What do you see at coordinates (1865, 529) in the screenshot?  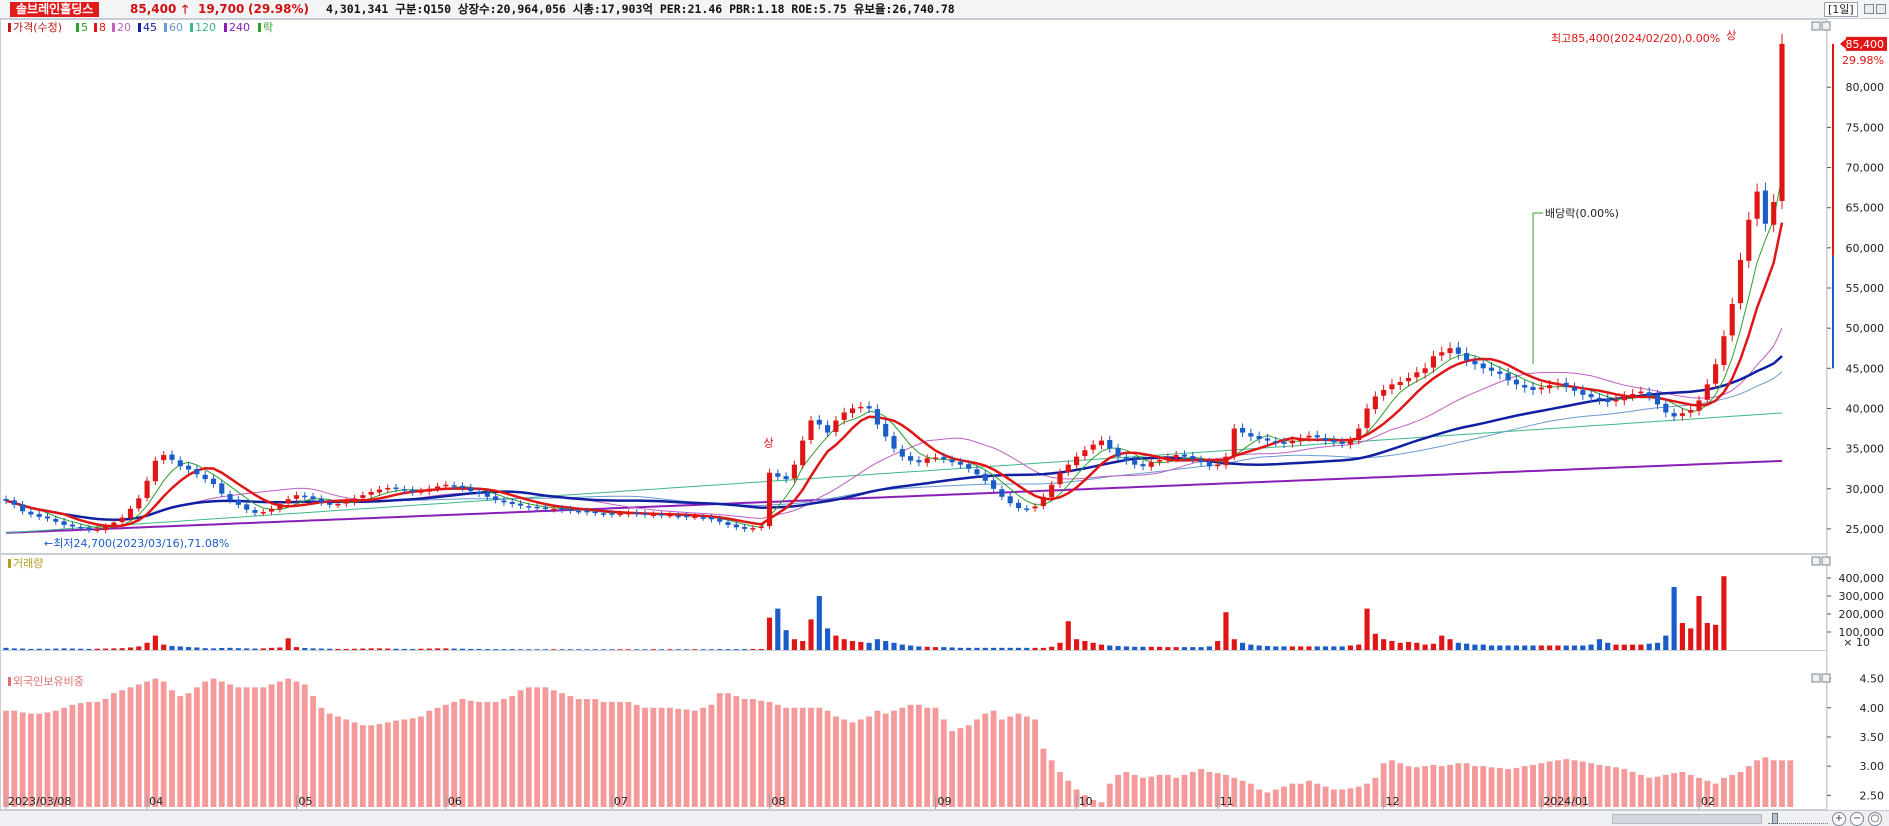 I see `price-axis-tick-label: 25,000` at bounding box center [1865, 529].